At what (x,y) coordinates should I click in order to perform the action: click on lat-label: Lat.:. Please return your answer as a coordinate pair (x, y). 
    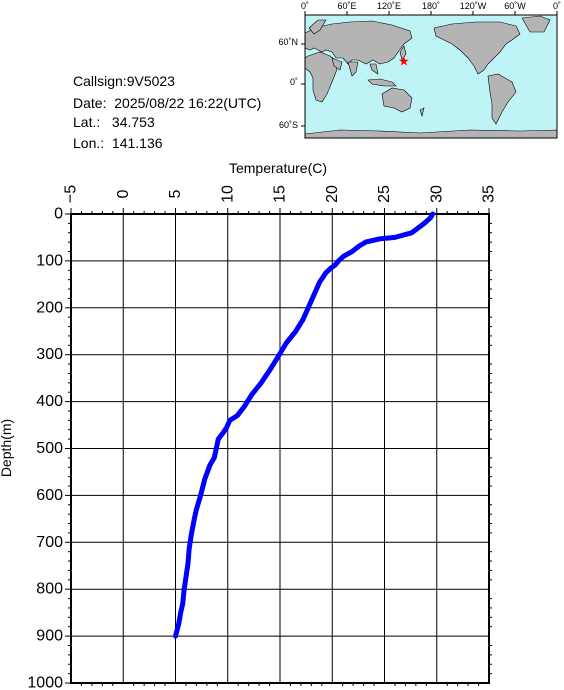
    Looking at the image, I should click on (87, 122).